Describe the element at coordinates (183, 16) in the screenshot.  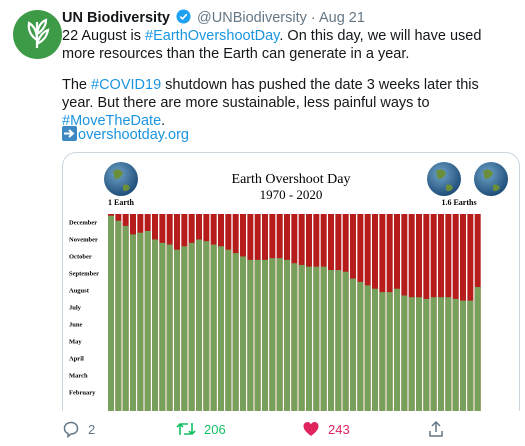
I see `verified-badge` at that location.